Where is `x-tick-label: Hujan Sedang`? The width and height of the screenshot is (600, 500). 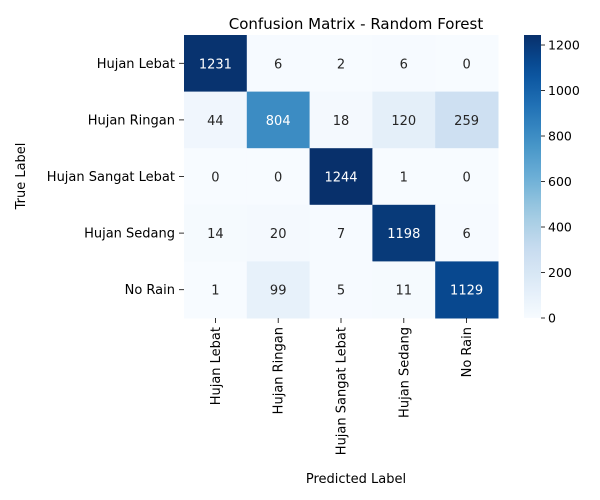 x-tick-label: Hujan Sedang is located at coordinates (404, 372).